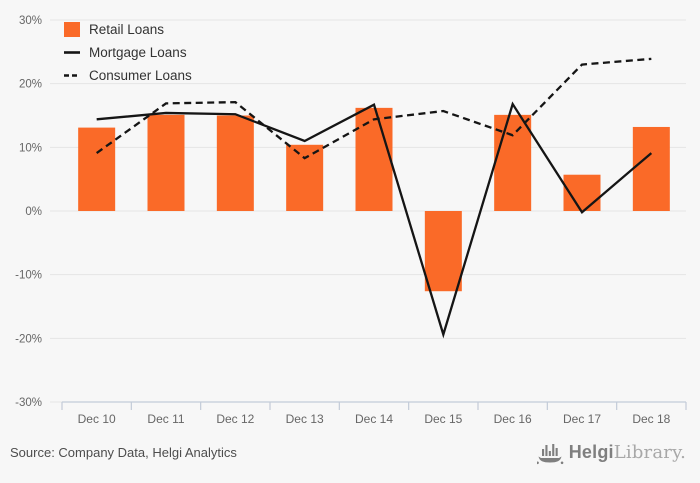 The height and width of the screenshot is (483, 700). Describe the element at coordinates (651, 419) in the screenshot. I see `x-tick-label: Dec 18` at that location.